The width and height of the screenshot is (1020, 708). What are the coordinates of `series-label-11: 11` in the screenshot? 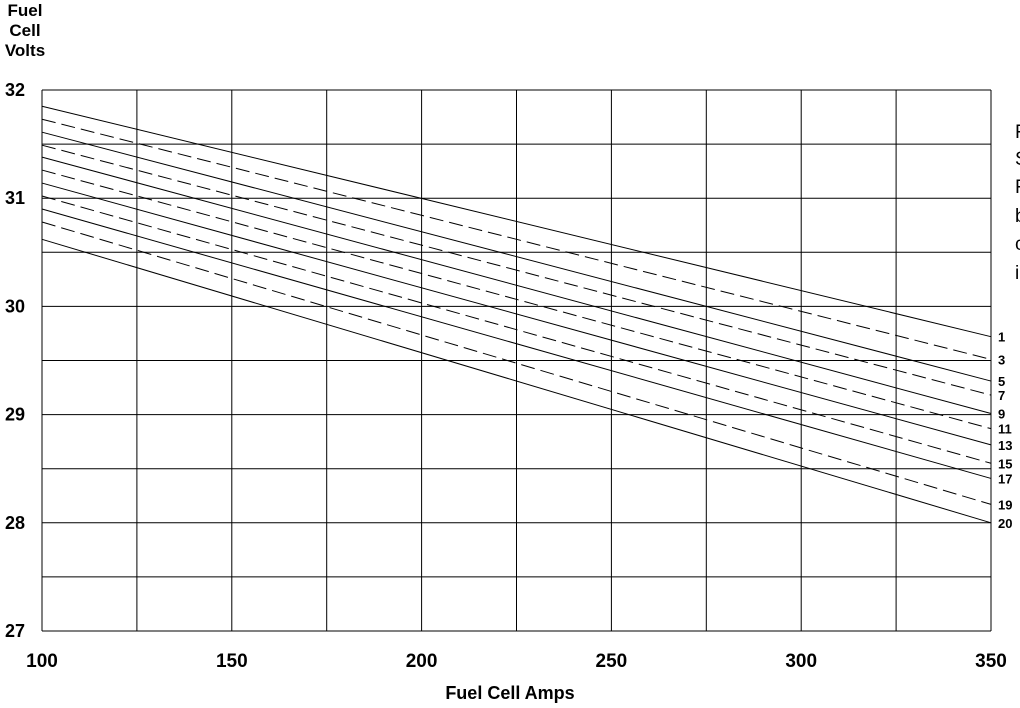 It's located at (1005, 429).